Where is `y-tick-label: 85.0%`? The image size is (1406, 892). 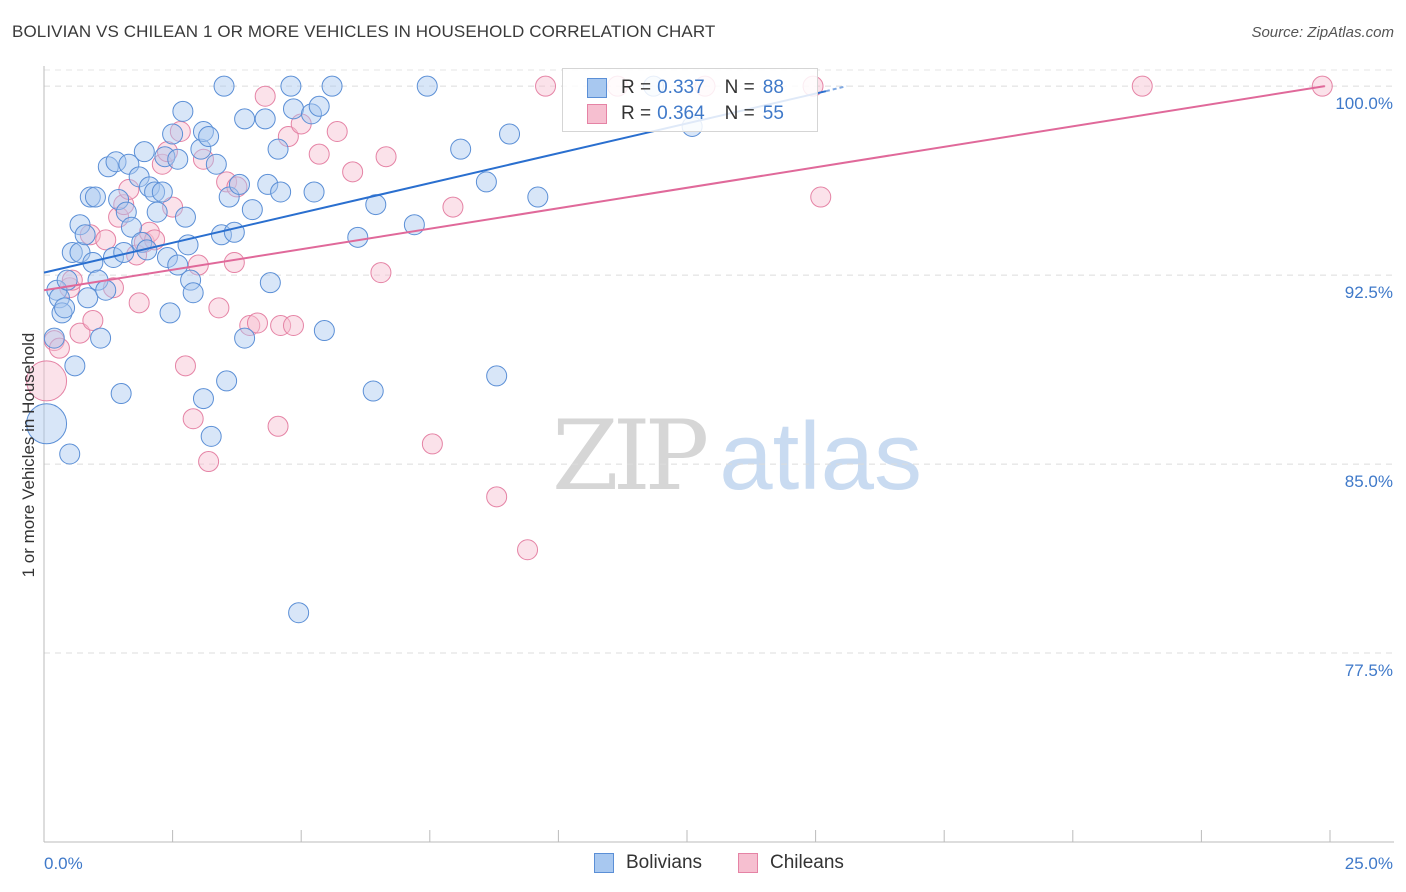
y-tick-label: 85.0% is located at coordinates (1369, 481).